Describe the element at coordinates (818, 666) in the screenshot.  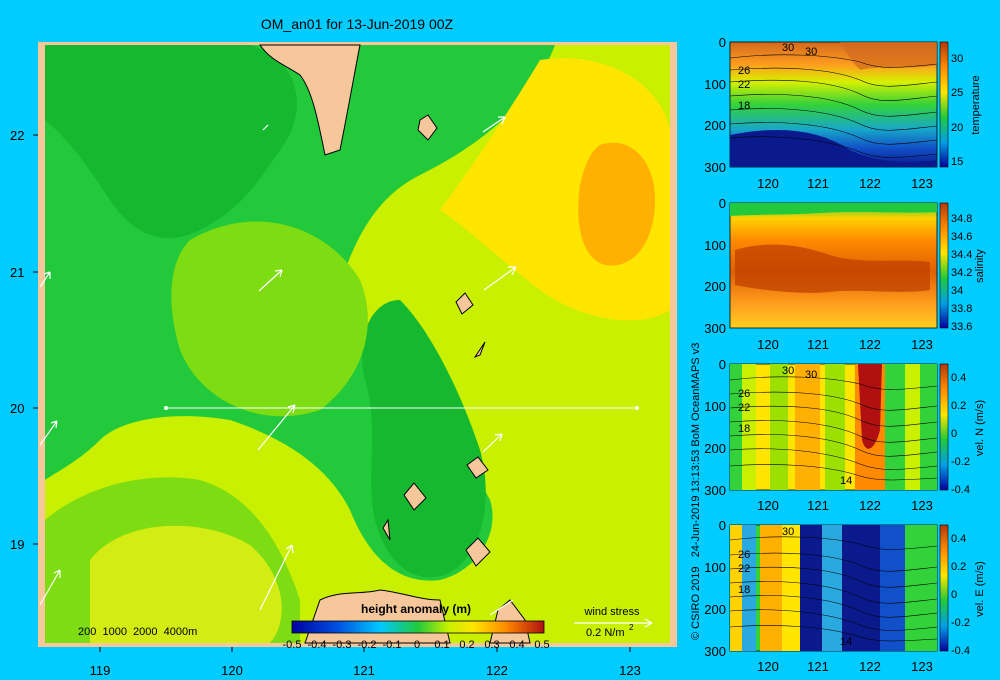
I see `vele-x-tick: 121` at that location.